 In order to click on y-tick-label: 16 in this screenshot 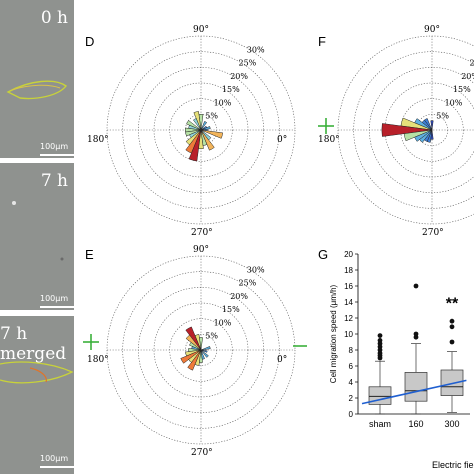, I will do `click(348, 286)`.